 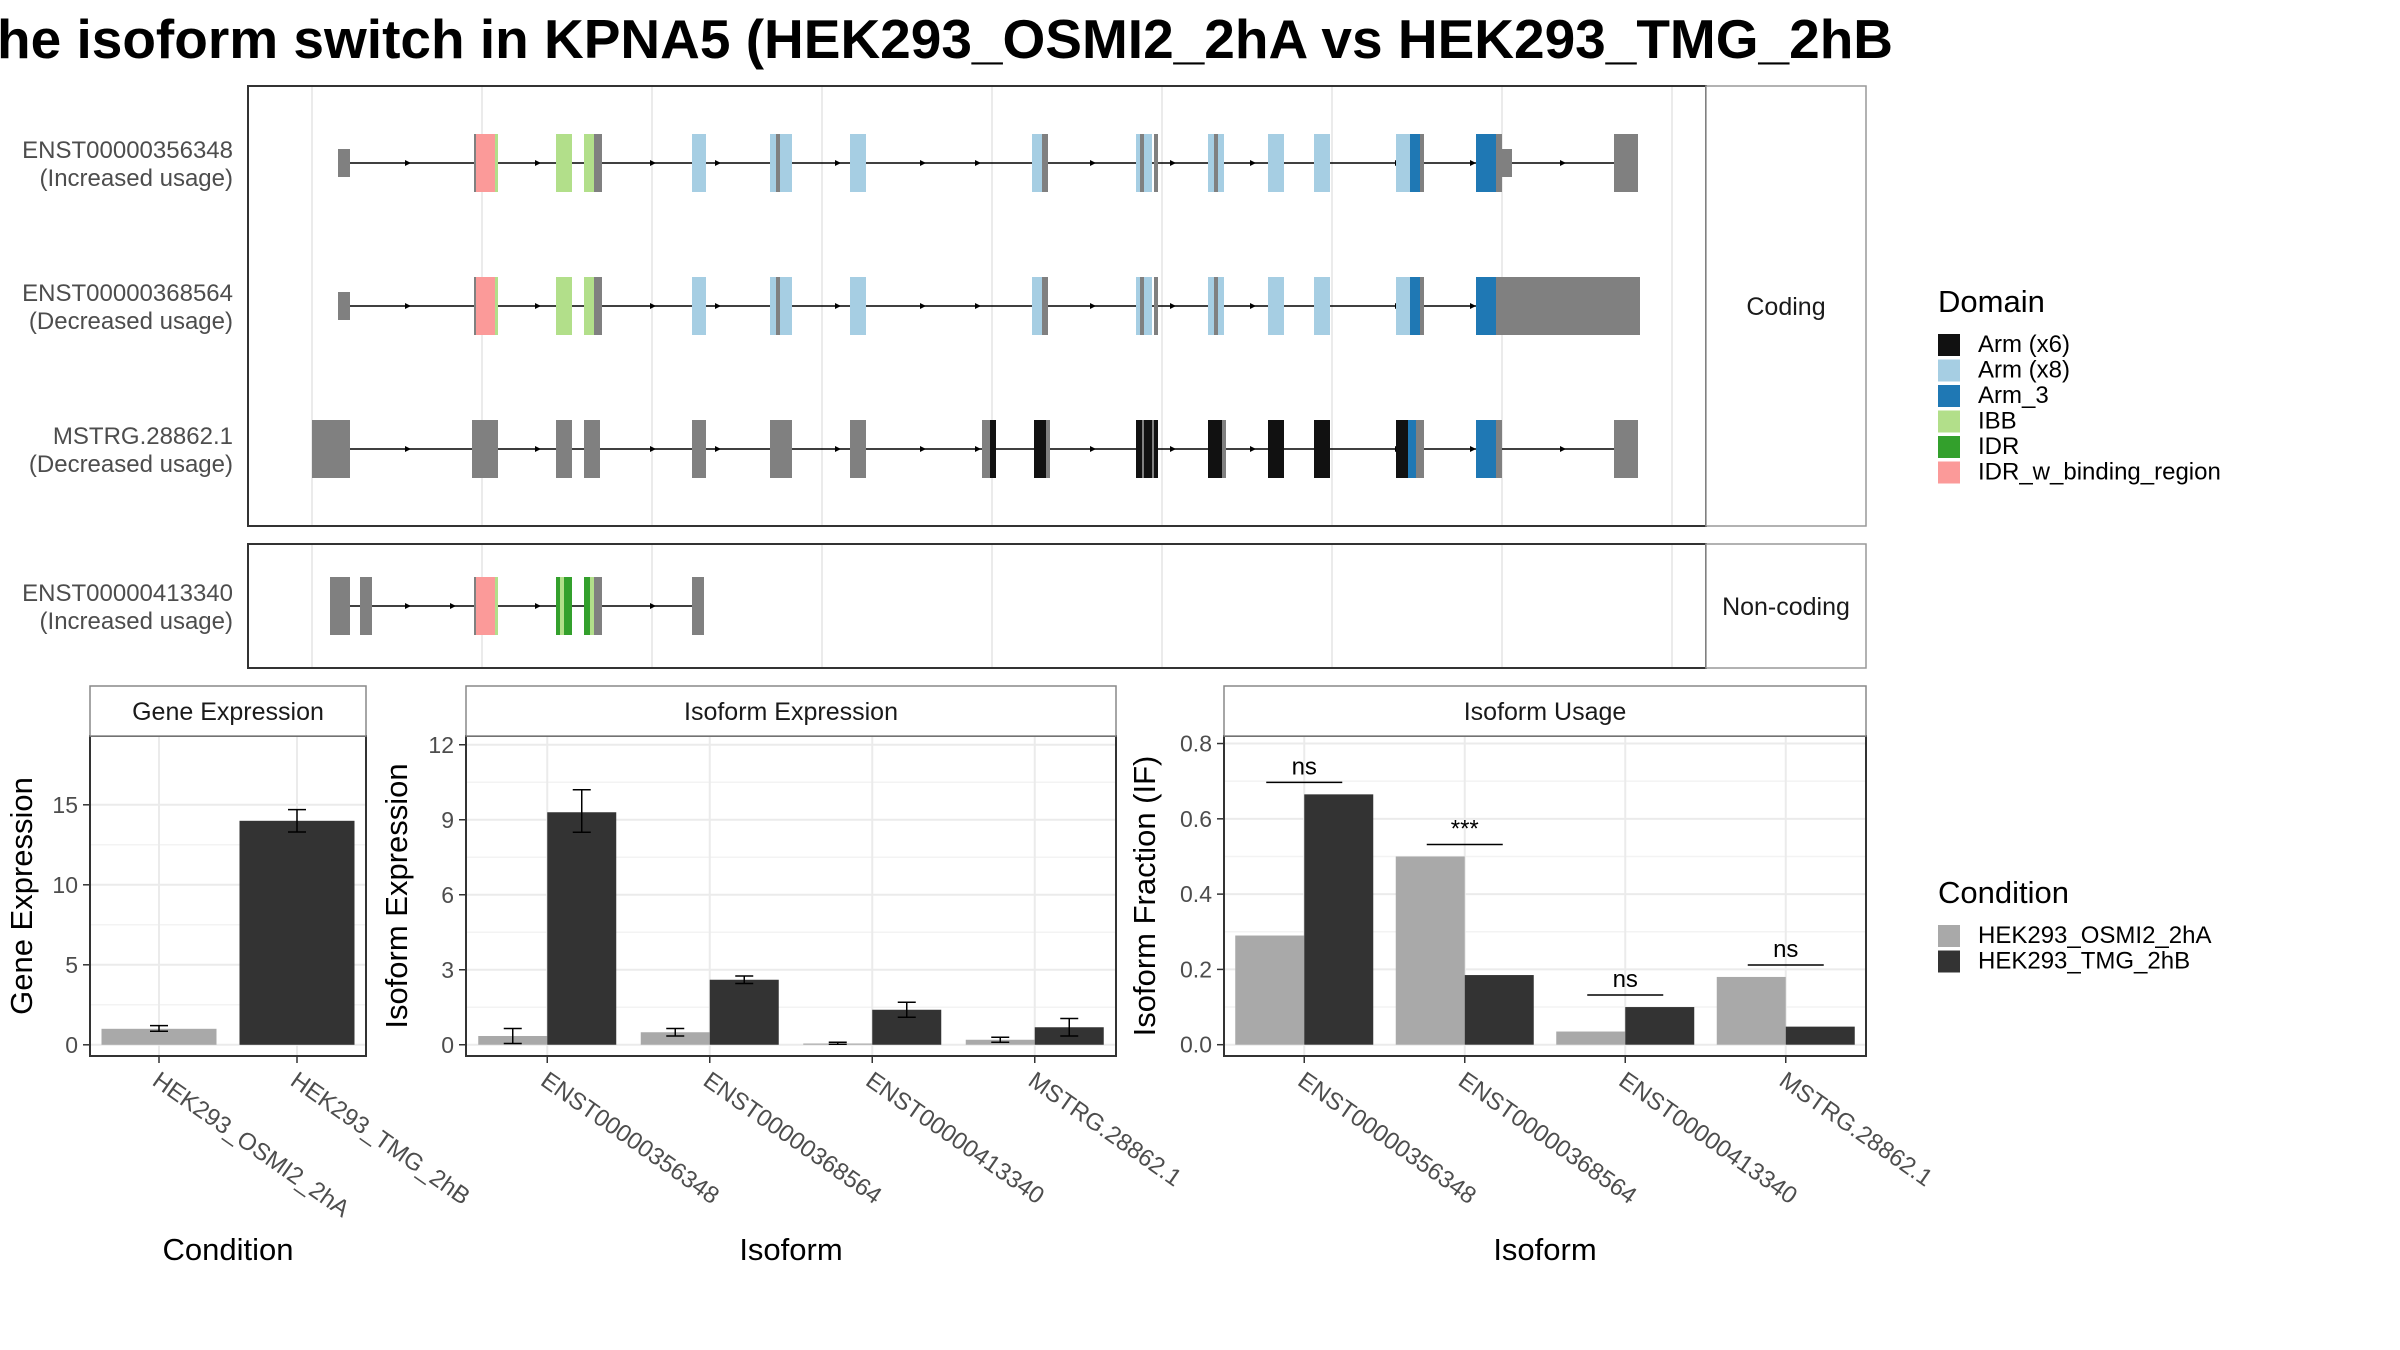 I want to click on x-tick-label: ENST00000413340, so click(x=955, y=1138).